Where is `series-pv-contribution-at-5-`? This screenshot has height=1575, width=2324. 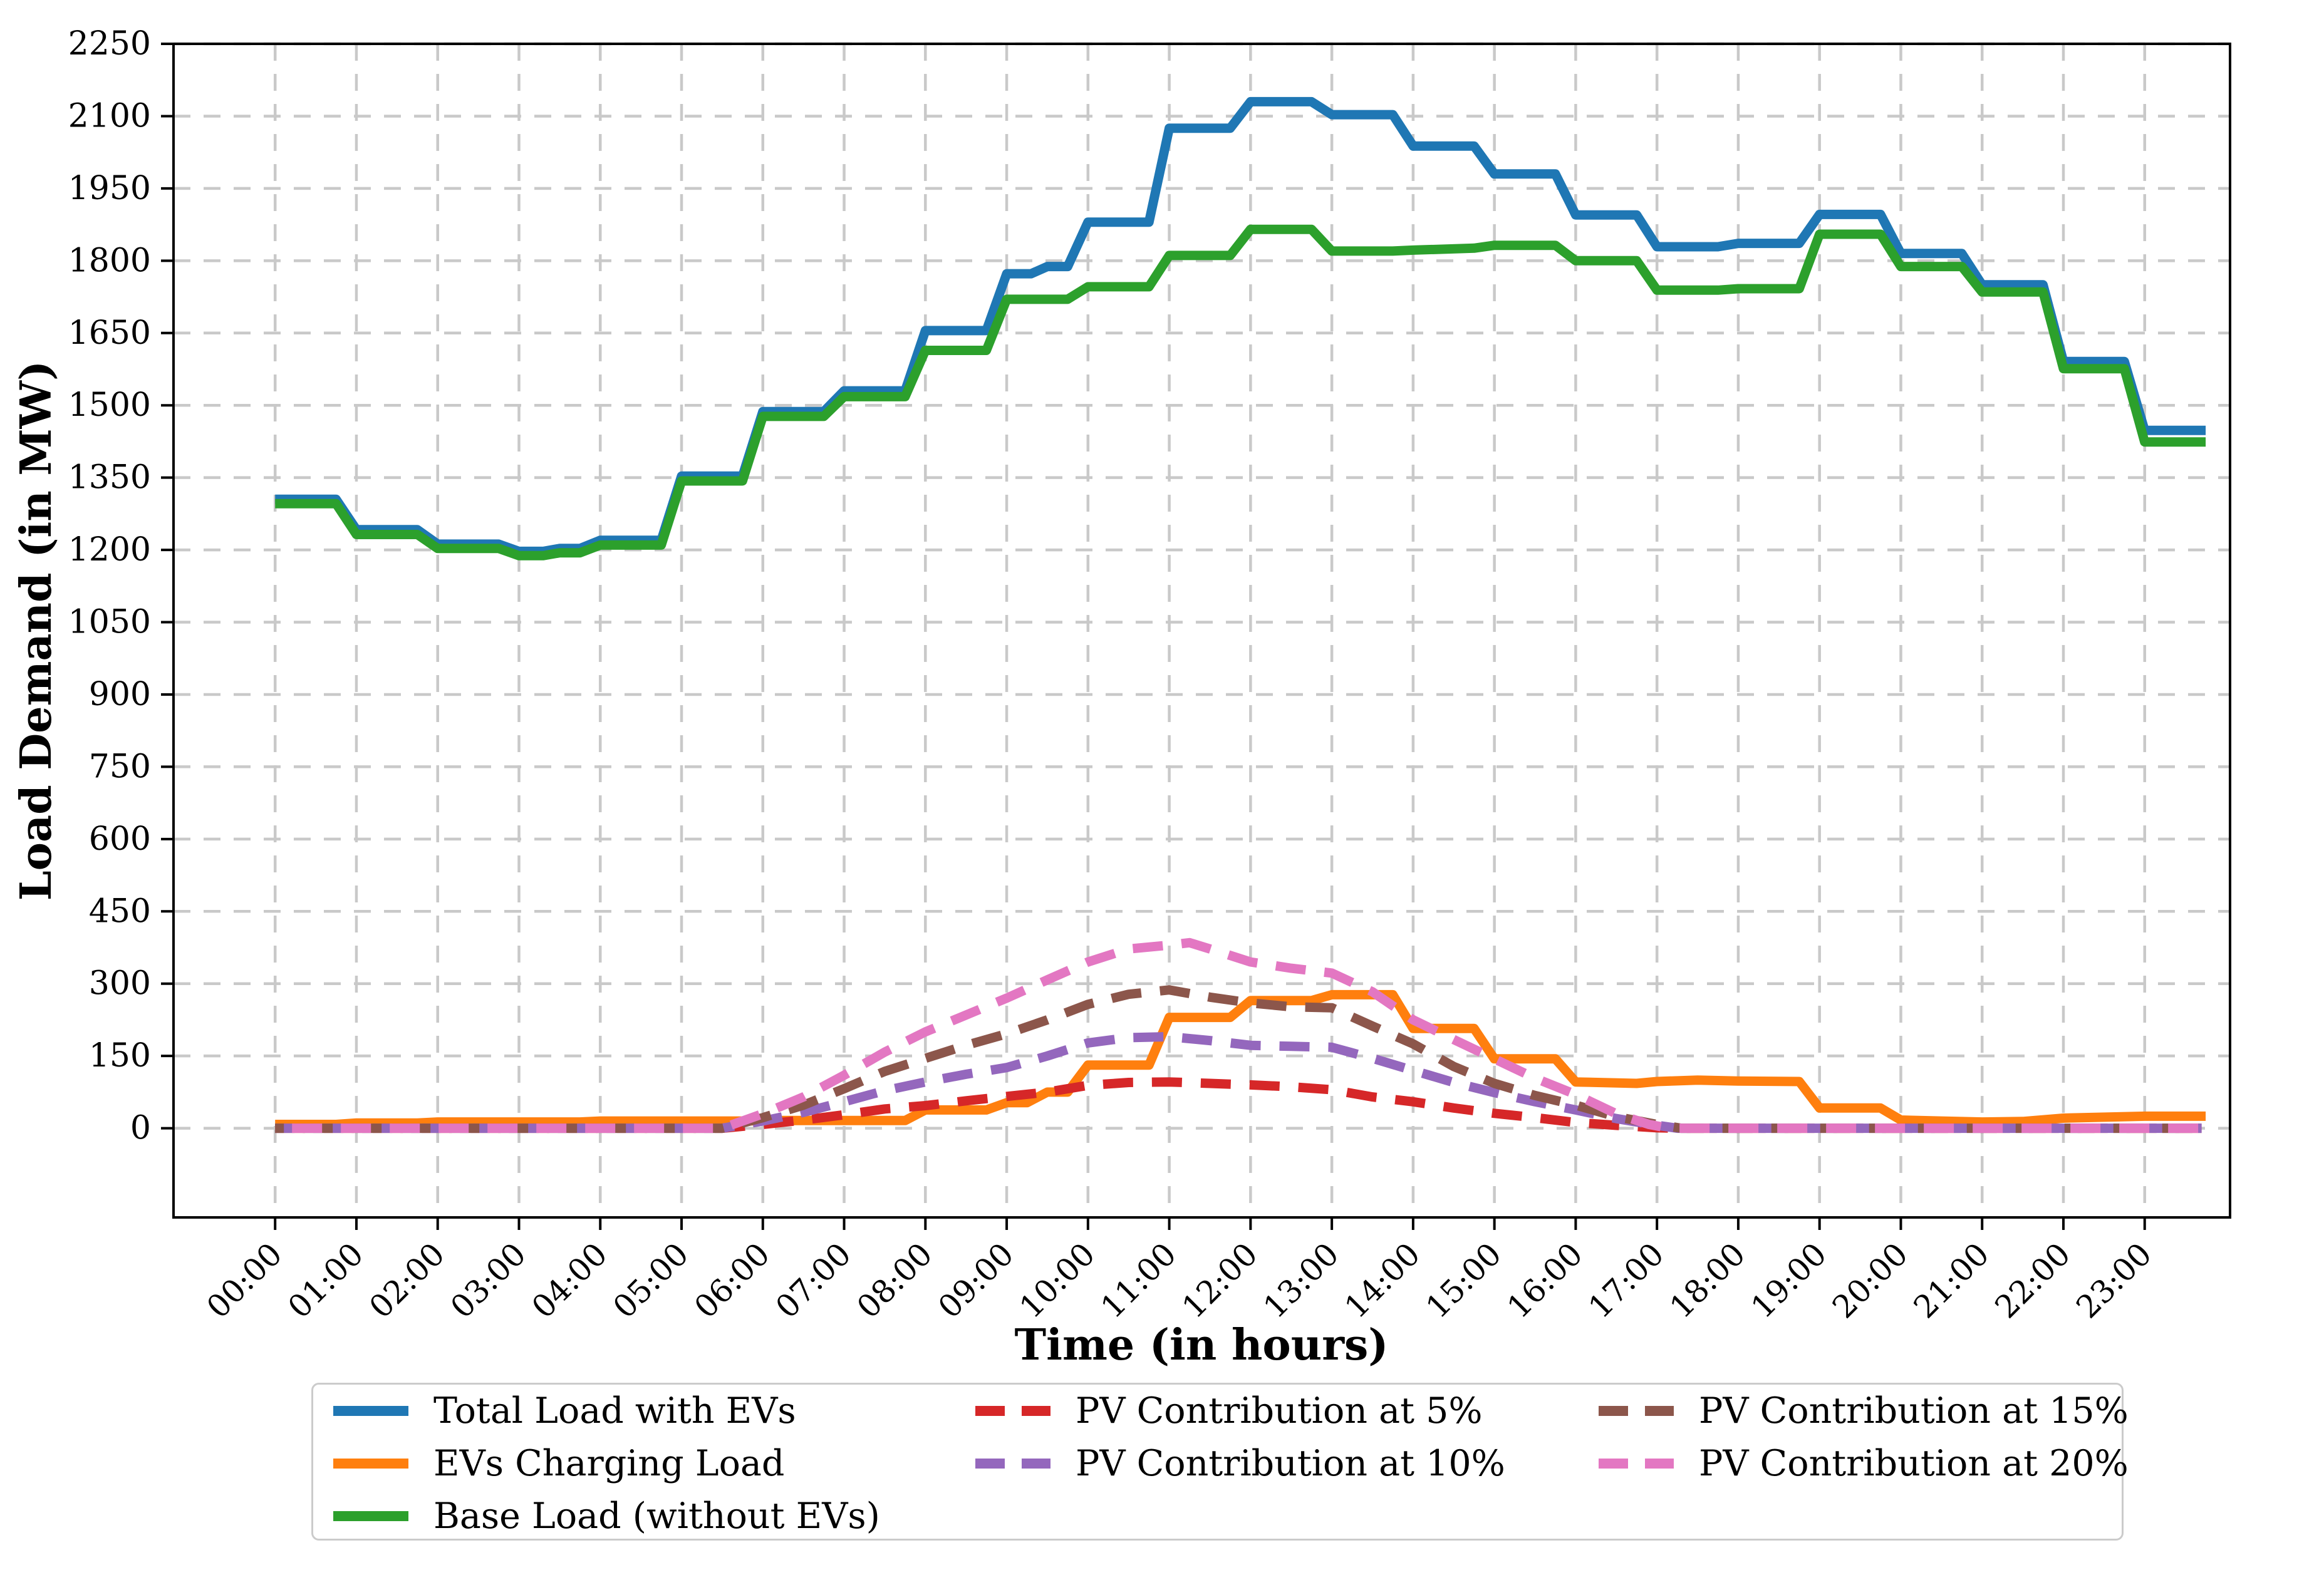 series-pv-contribution-at-5- is located at coordinates (1238, 1105).